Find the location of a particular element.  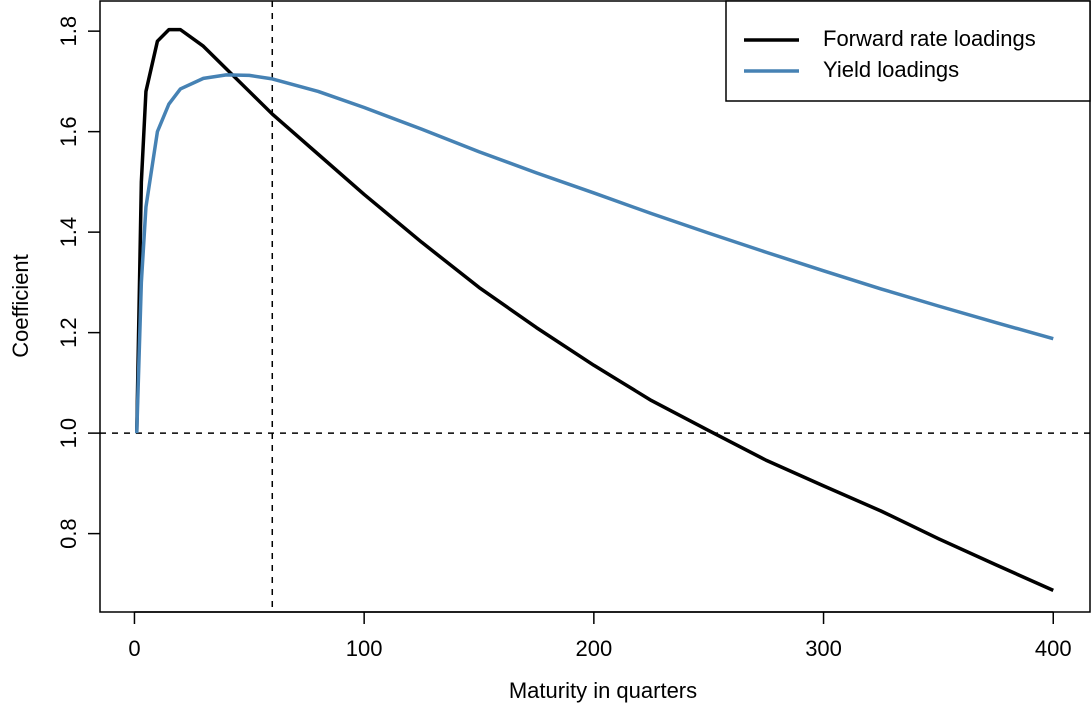

y-tick-label: 1.8 is located at coordinates (68, 31).